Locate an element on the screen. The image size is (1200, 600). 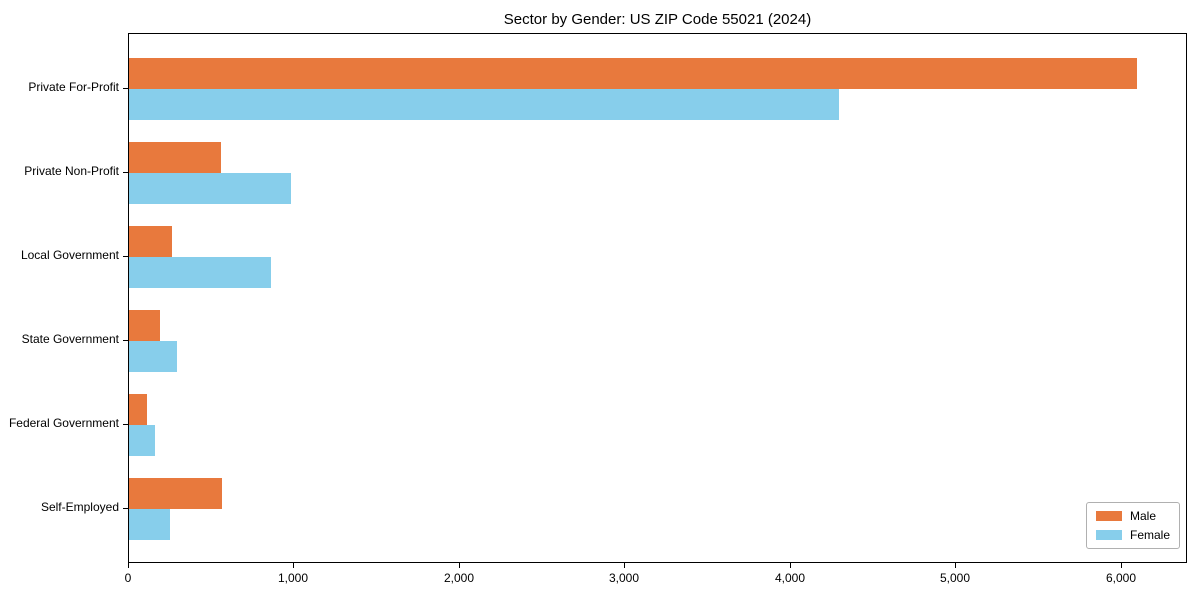
x-axis-tick-label: 4,000 is located at coordinates (790, 578).